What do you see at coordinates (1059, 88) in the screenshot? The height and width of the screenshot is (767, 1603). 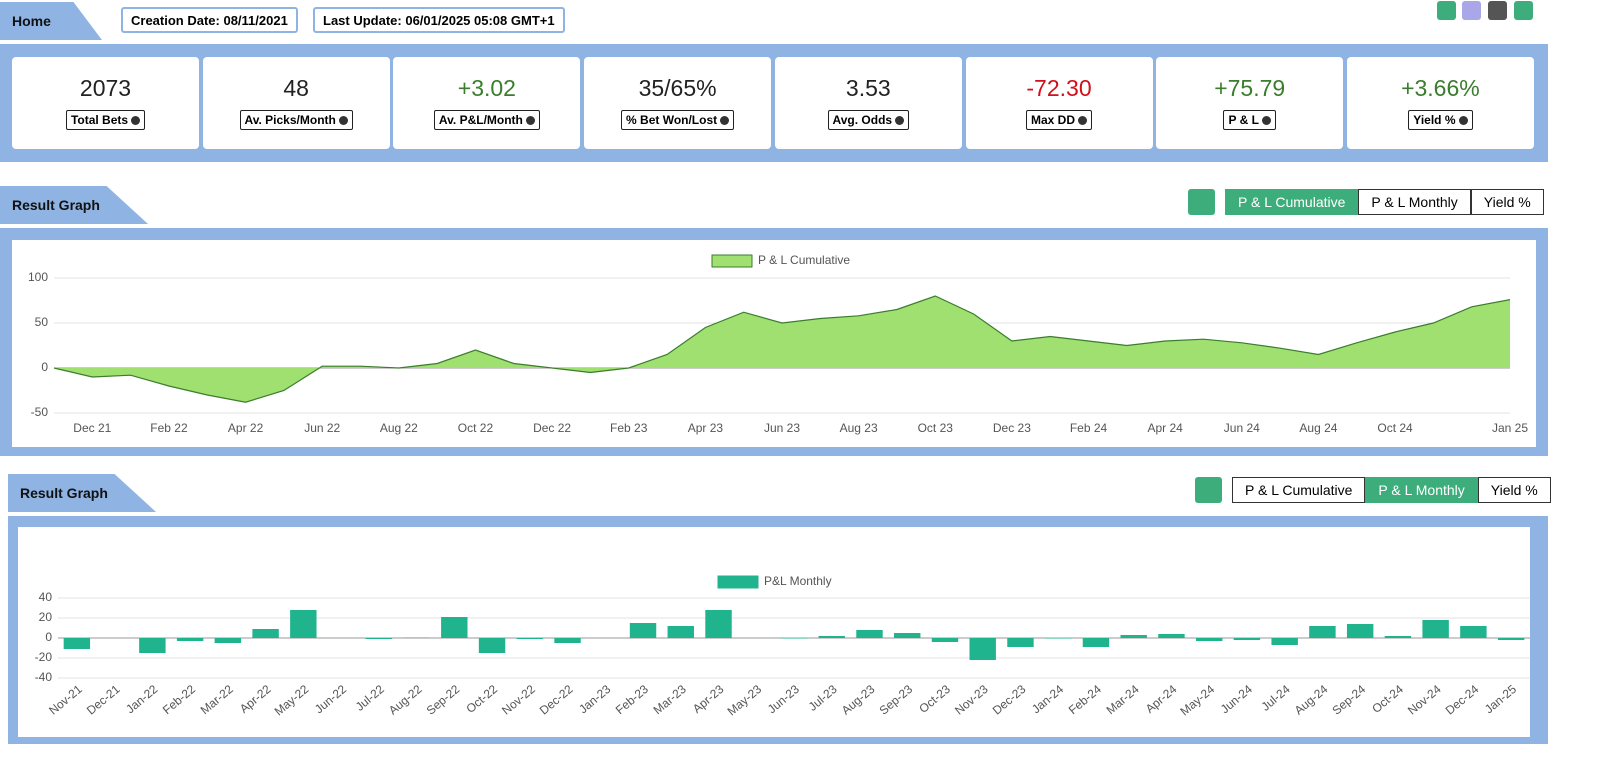 I see `stat-value: -72.30` at bounding box center [1059, 88].